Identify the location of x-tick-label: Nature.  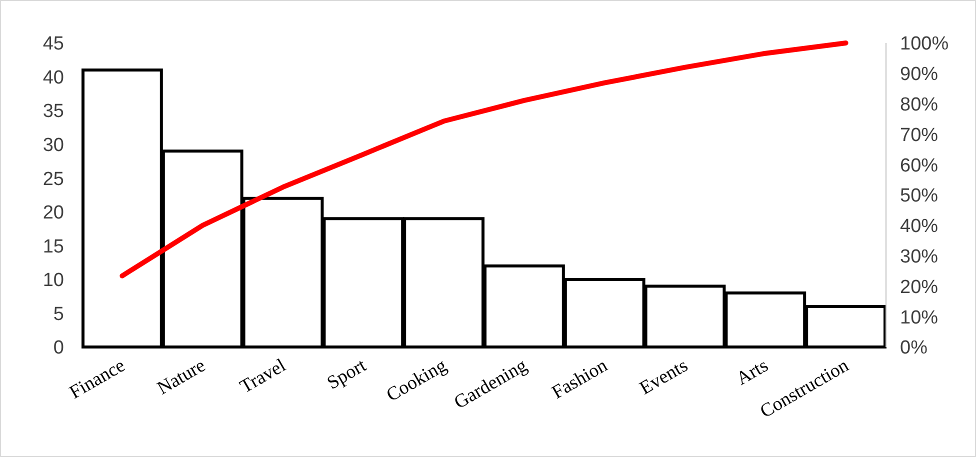
(182, 377).